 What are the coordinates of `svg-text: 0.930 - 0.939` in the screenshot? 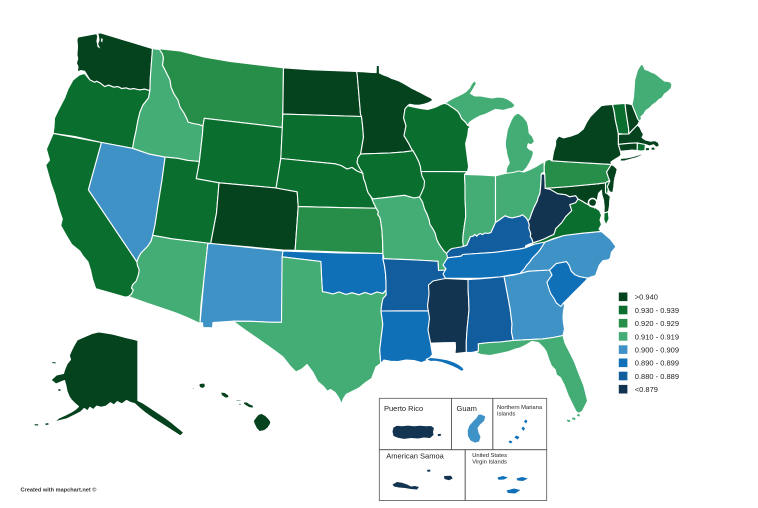 It's located at (657, 310).